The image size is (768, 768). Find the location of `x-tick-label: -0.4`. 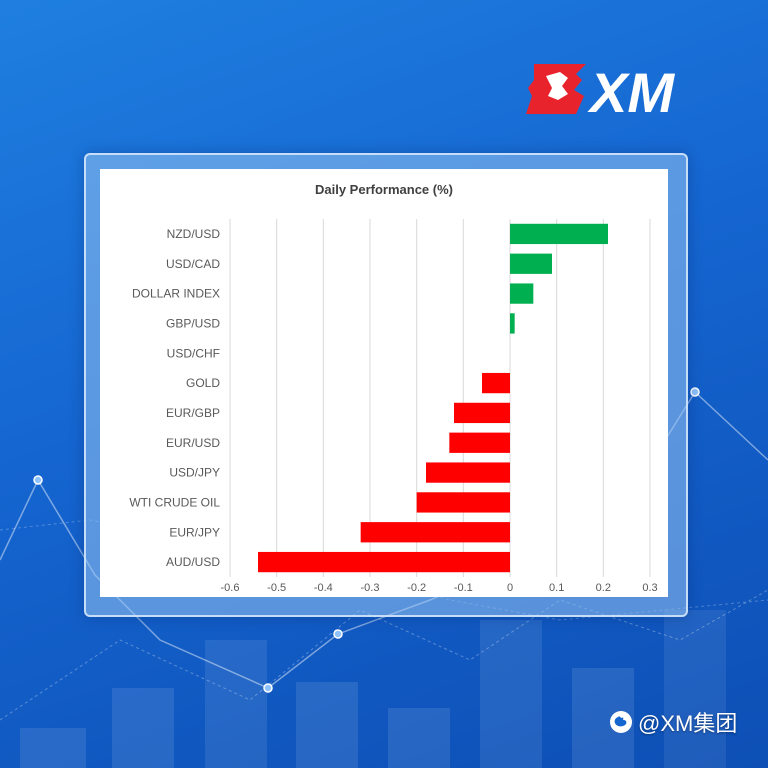

x-tick-label: -0.4 is located at coordinates (323, 588).